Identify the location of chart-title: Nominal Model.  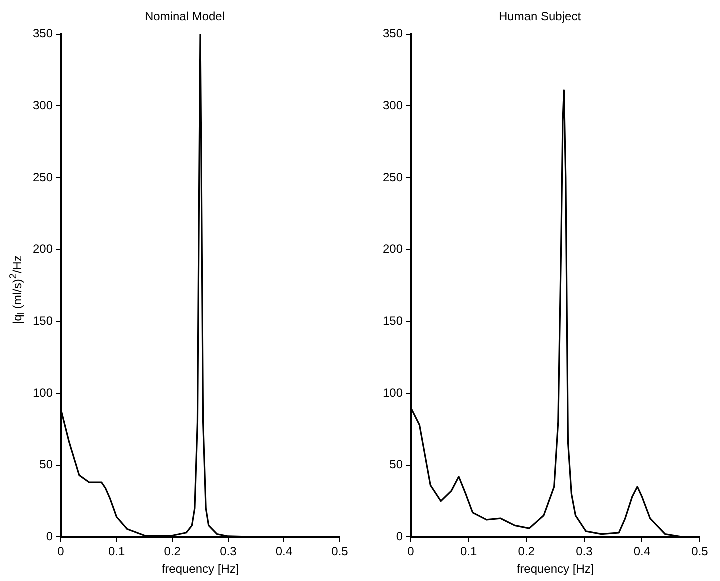
(185, 17).